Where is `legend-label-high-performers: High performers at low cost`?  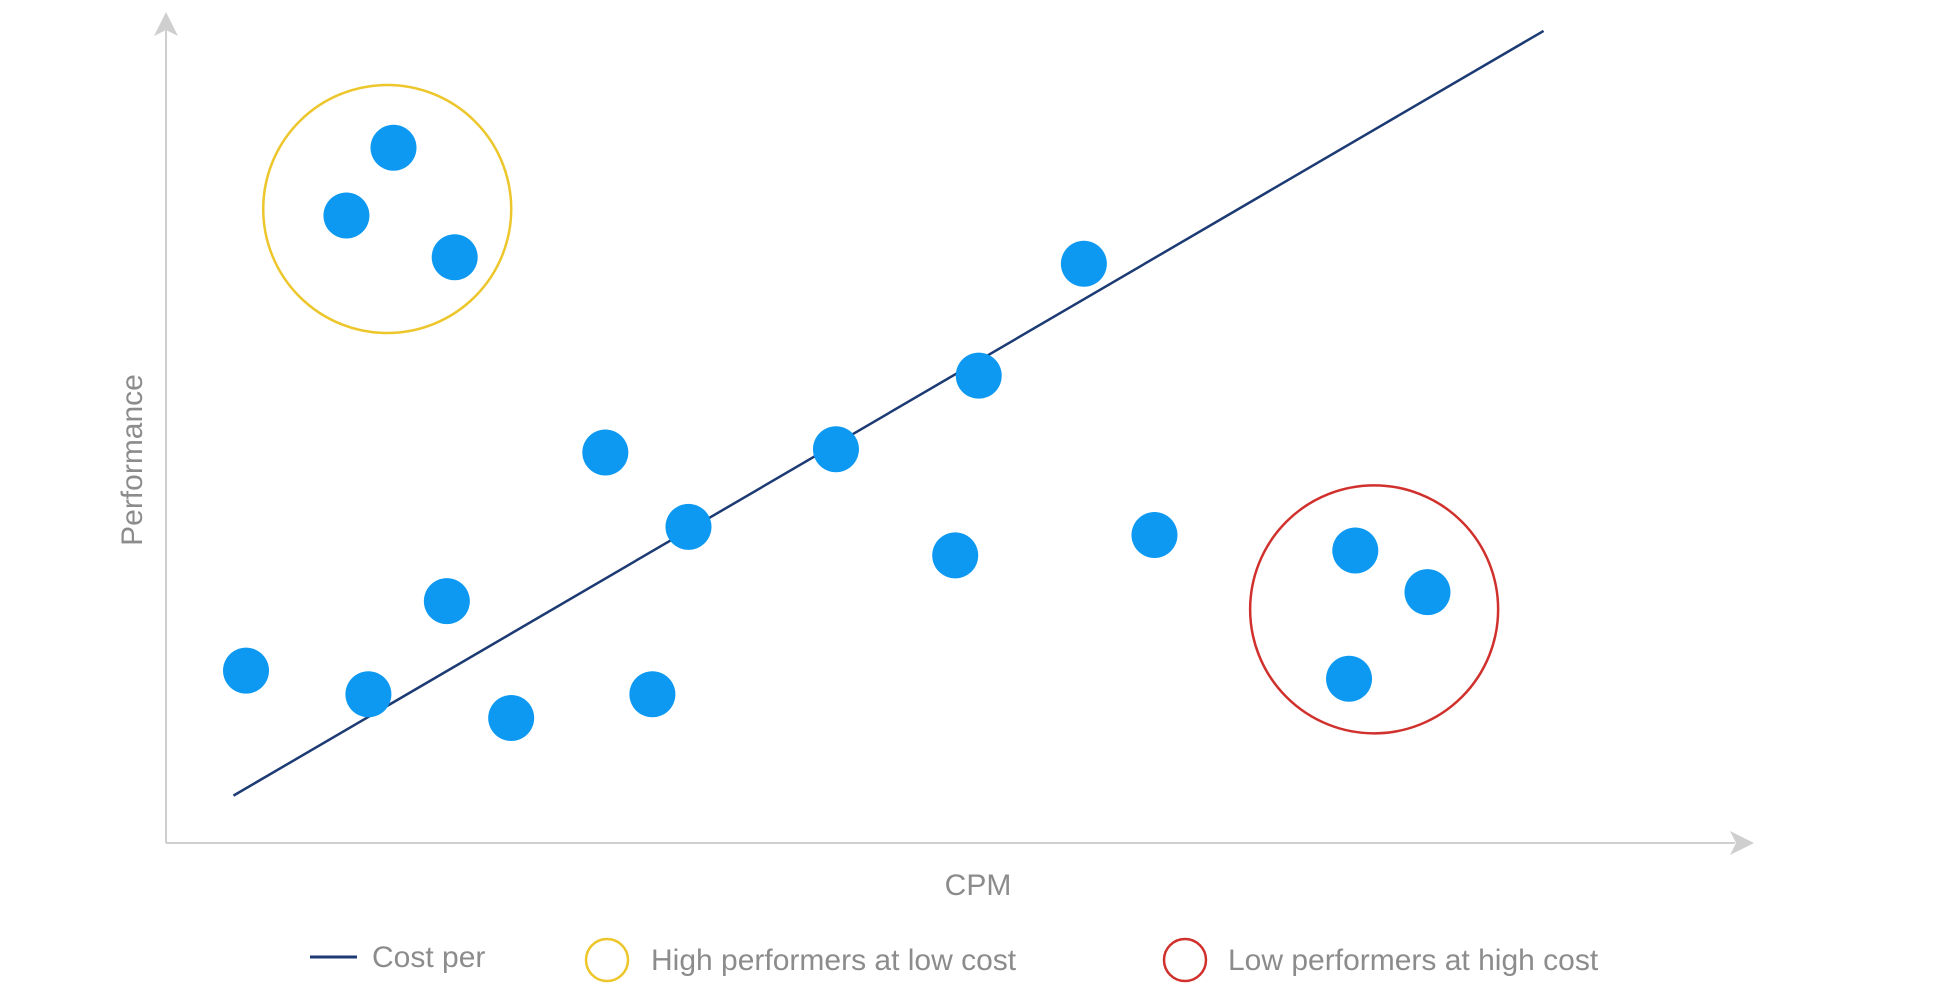 legend-label-high-performers: High performers at low cost is located at coordinates (834, 960).